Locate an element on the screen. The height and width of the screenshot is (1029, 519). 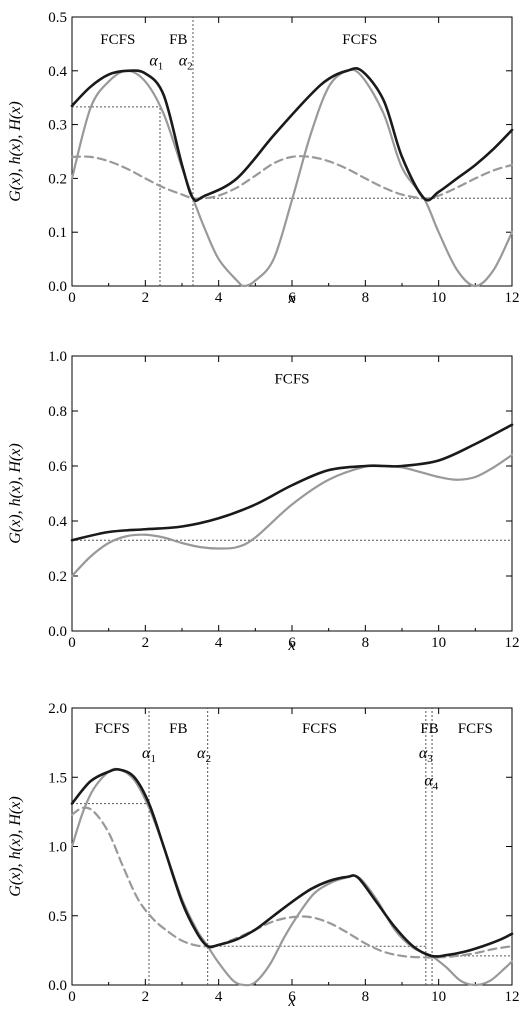
series-line-gray is located at coordinates (292, 515).